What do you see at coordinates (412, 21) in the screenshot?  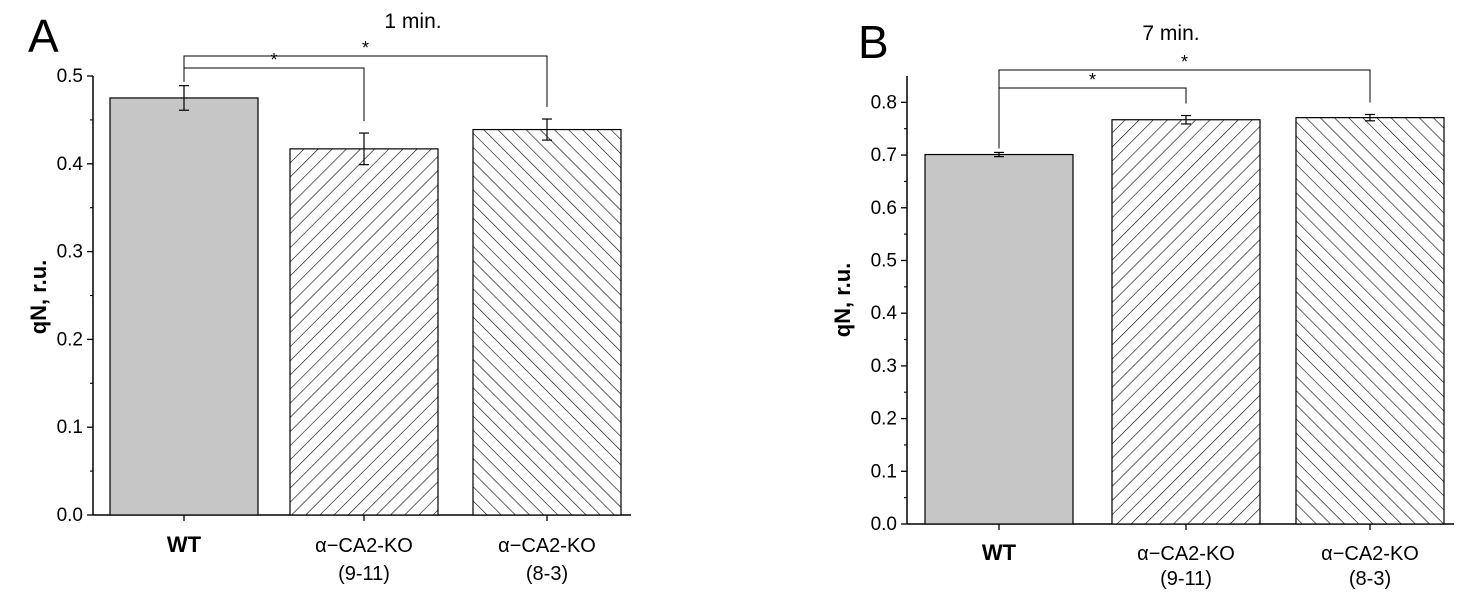 I see `chart-title: 1 min.` at bounding box center [412, 21].